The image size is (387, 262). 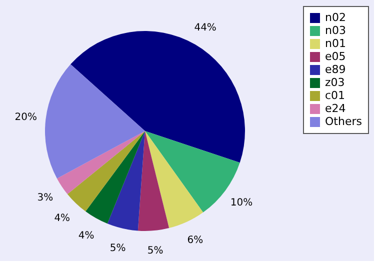 I want to click on legend-label: n01, so click(x=335, y=43).